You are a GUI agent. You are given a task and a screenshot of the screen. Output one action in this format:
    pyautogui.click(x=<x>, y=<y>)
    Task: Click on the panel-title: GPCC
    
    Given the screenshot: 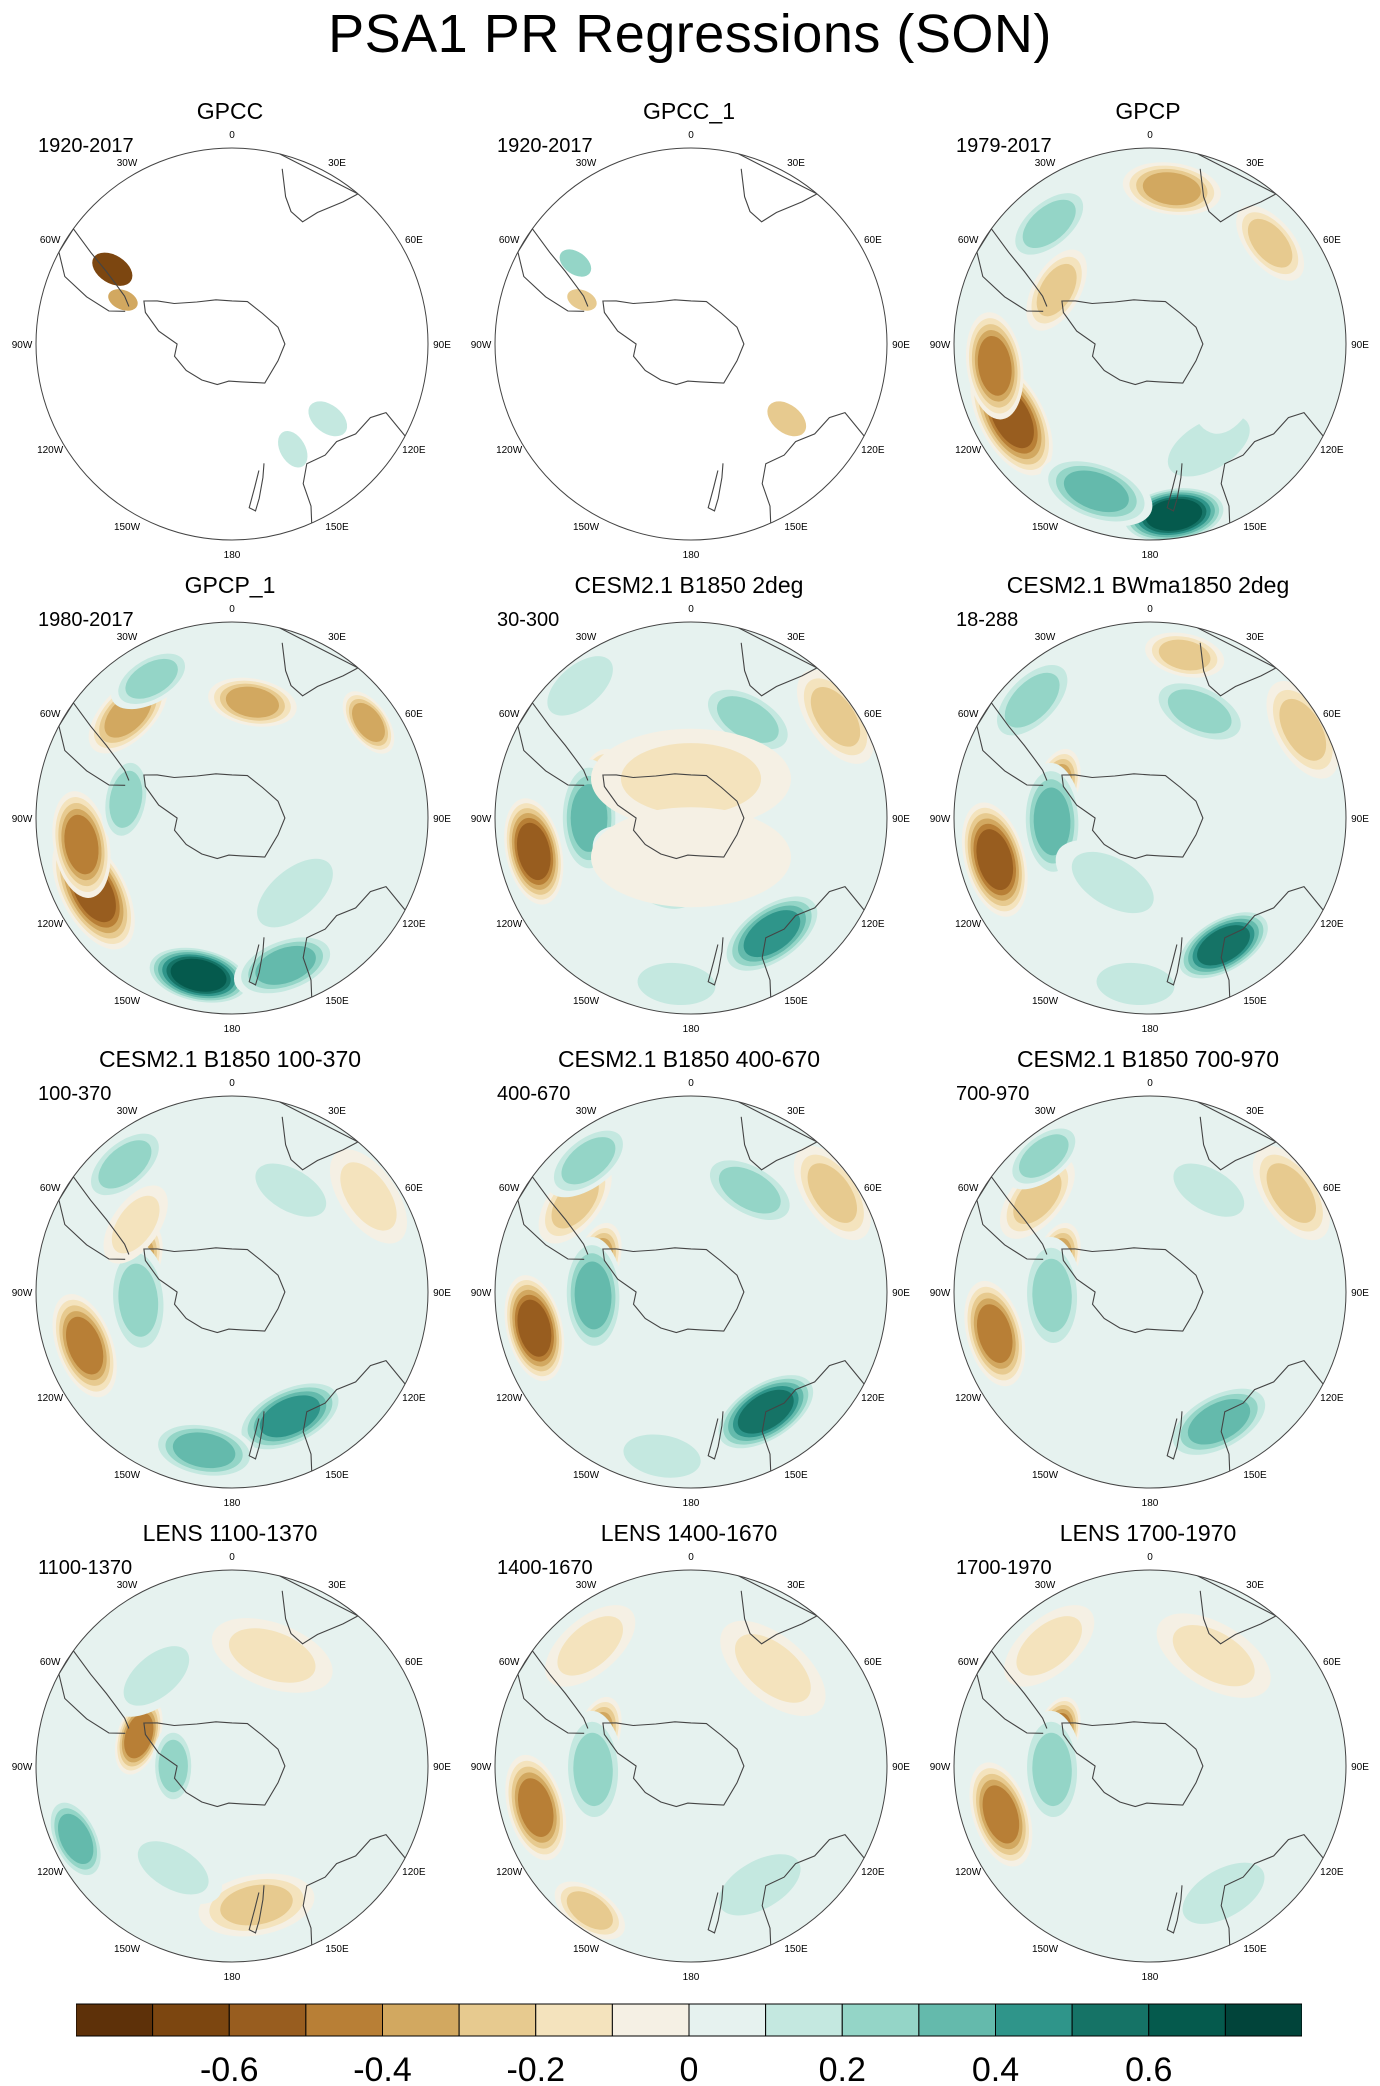 What is the action you would take?
    pyautogui.click(x=230, y=111)
    